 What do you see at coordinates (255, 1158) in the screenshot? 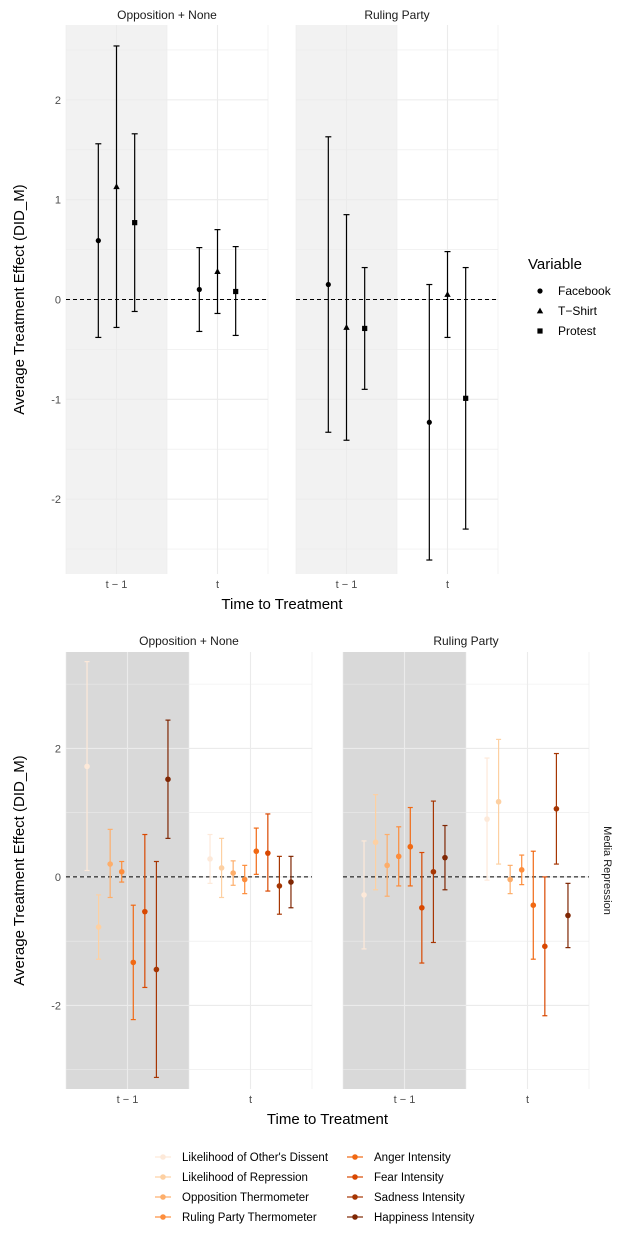
I see `legend-label-likelihood-of-other-s-dissent: Likelihood of Other's Dissent` at bounding box center [255, 1158].